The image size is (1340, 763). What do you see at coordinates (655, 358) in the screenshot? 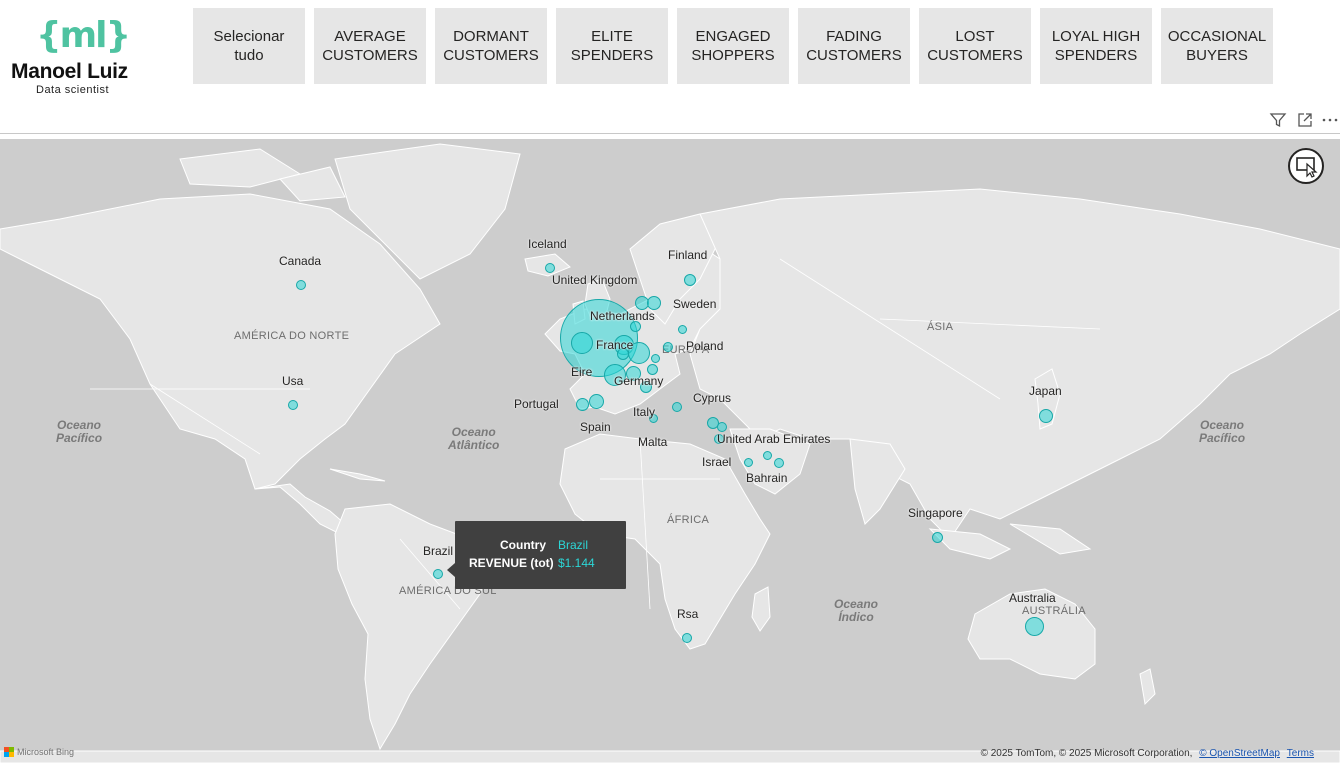
I see `bubble-czech` at bounding box center [655, 358].